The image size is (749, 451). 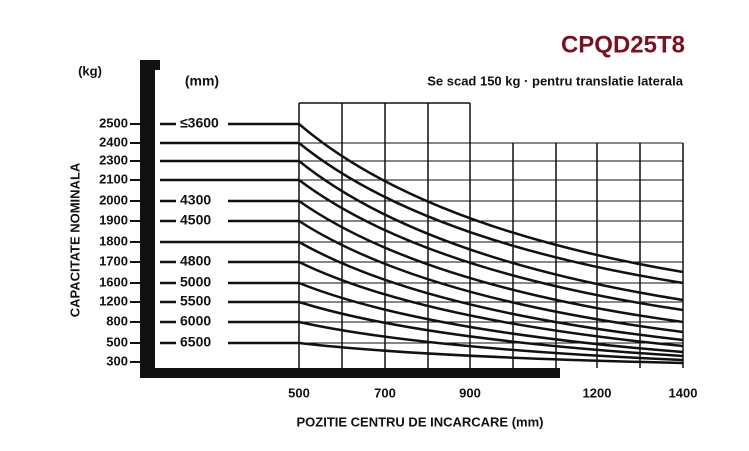 I want to click on y-label: 1900, so click(x=113, y=219).